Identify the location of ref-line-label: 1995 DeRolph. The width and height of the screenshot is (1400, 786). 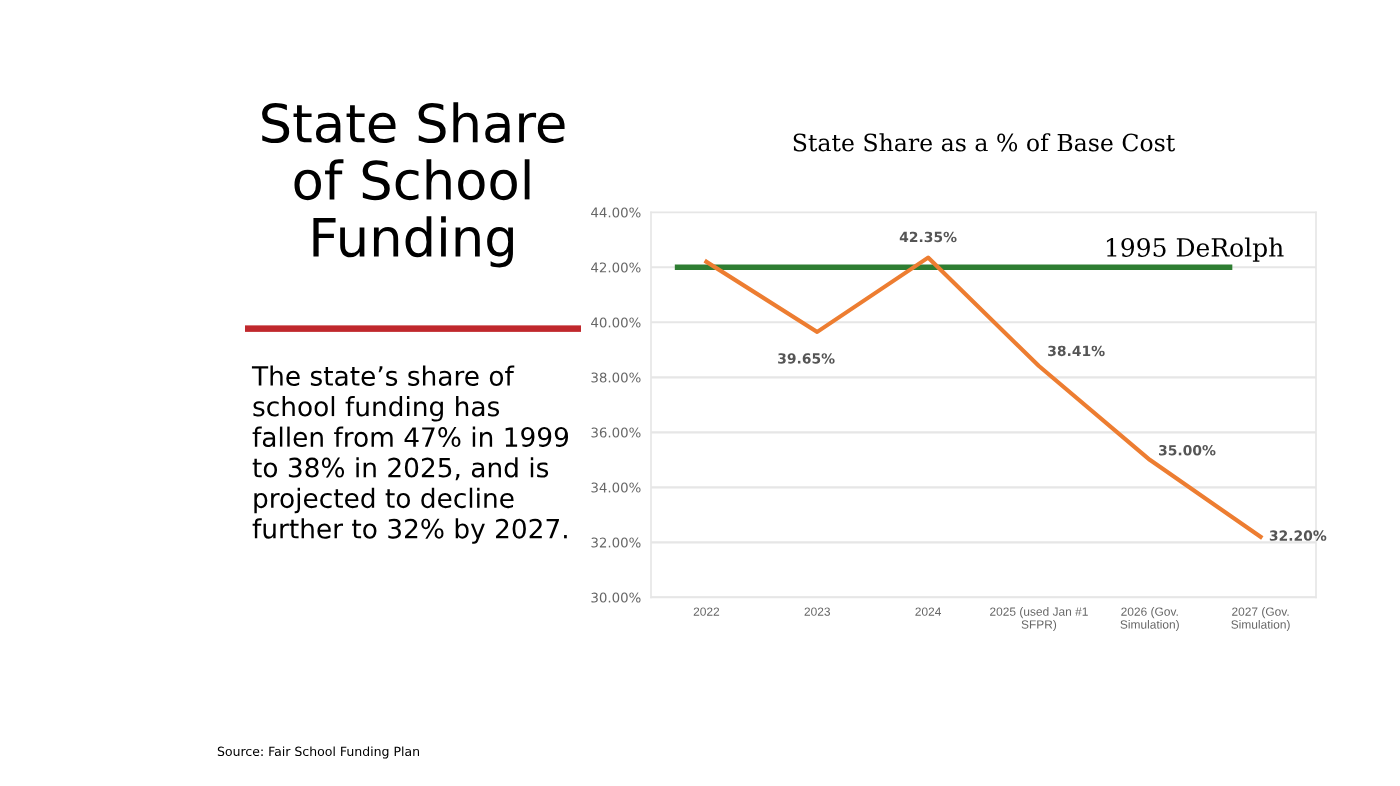
(1195, 249).